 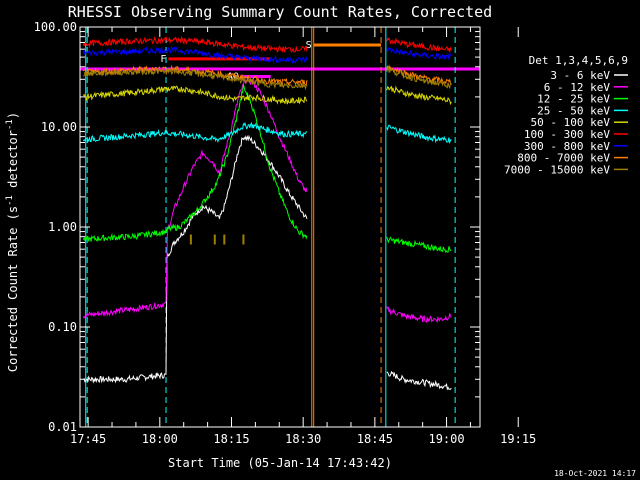 I want to click on legend-title: Det 1,3,4,5,6,9, so click(x=578, y=60).